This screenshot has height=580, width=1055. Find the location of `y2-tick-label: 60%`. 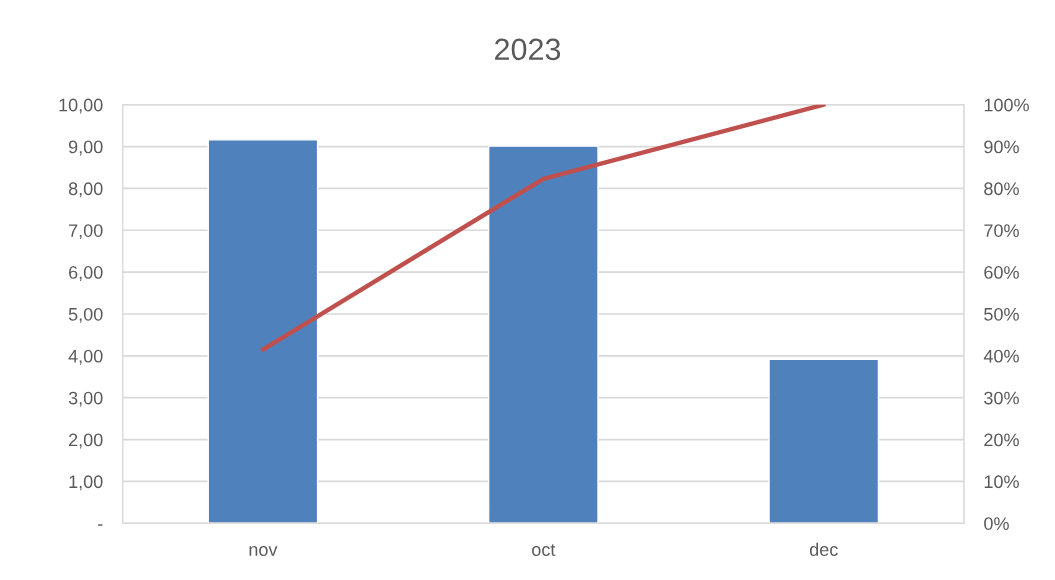

y2-tick-label: 60% is located at coordinates (1001, 272).